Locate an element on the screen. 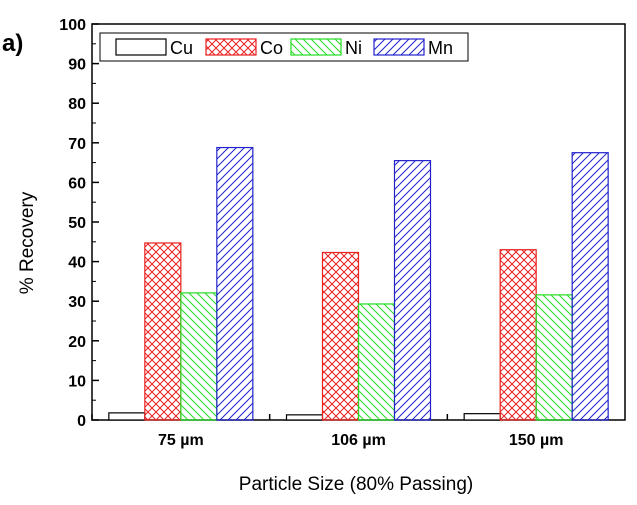 This screenshot has width=637, height=505. legend-label-co: Co is located at coordinates (271, 48).